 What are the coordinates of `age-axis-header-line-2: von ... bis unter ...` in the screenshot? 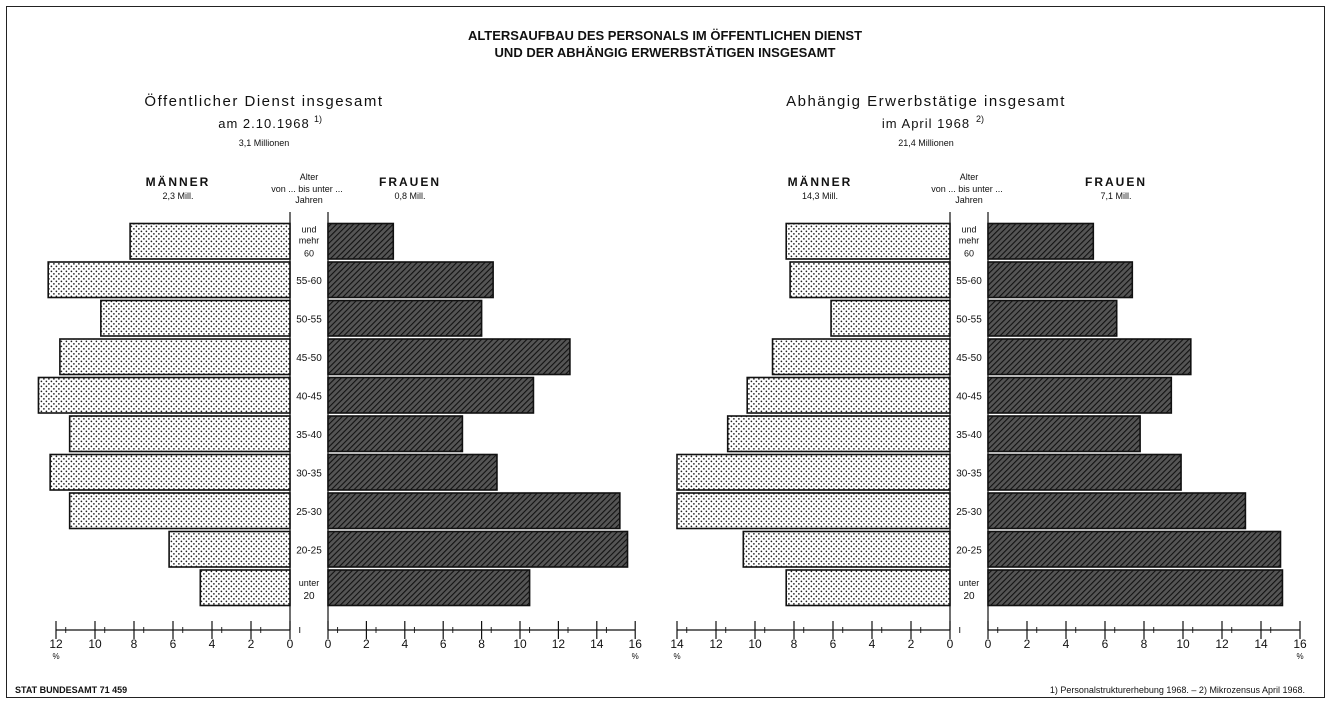 It's located at (967, 189).